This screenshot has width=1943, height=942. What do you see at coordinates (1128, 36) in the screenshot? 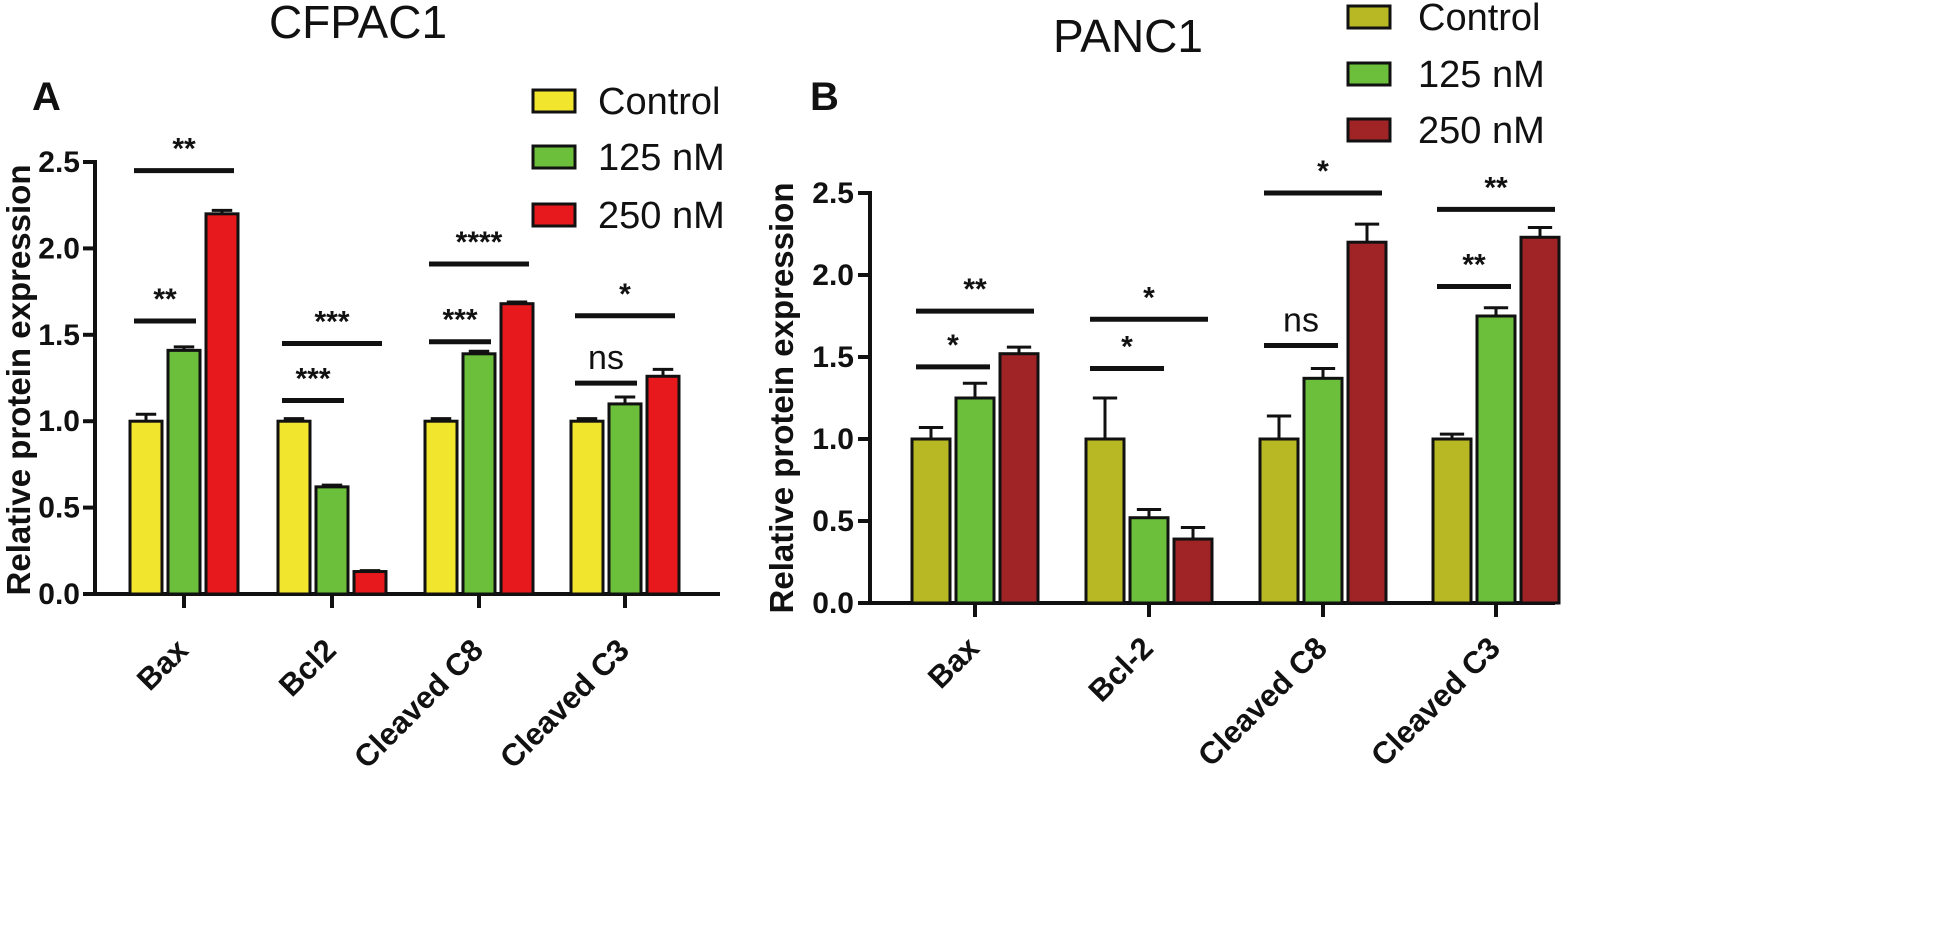
I see `panel-b-title: PANC1` at bounding box center [1128, 36].